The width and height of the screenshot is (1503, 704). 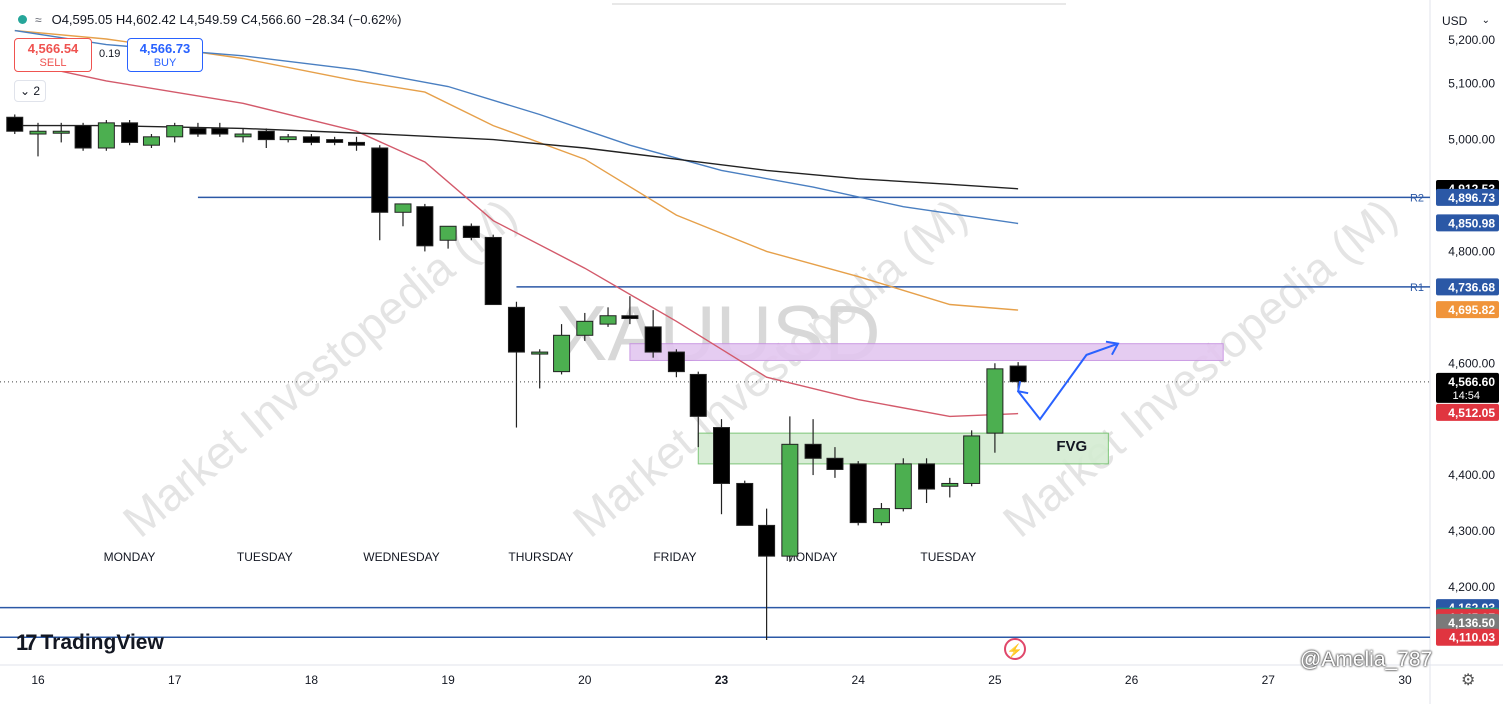 What do you see at coordinates (585, 680) in the screenshot?
I see `date-tick-label: 20` at bounding box center [585, 680].